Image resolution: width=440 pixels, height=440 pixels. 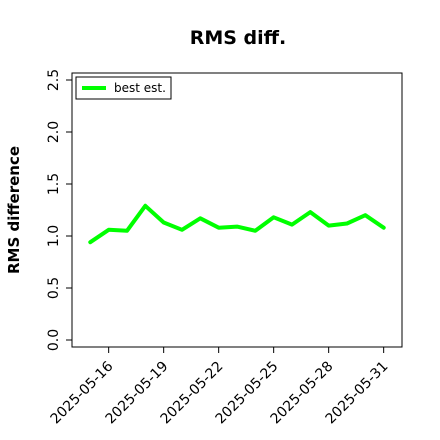 What do you see at coordinates (54, 288) in the screenshot?
I see `y-tick-label: 0.5` at bounding box center [54, 288].